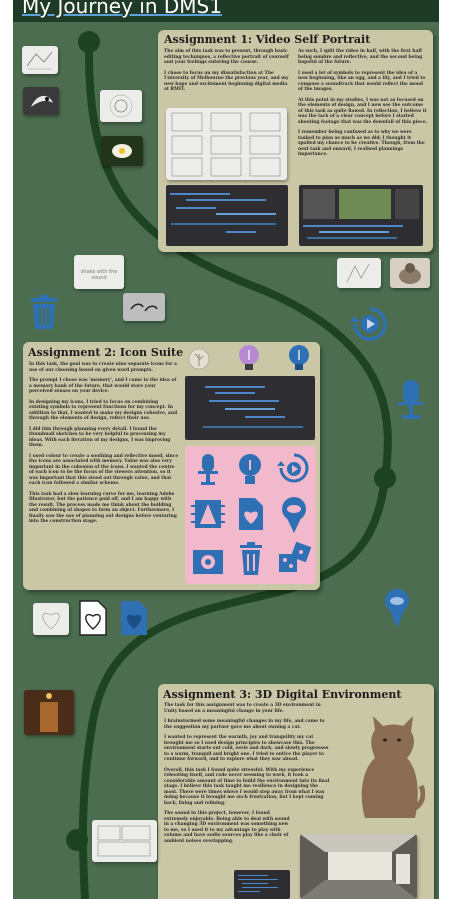 This screenshot has width=471, height=899. What do you see at coordinates (282, 694) in the screenshot?
I see `assignment-3-title: Assignment 3: 3D Digital Environment` at bounding box center [282, 694].